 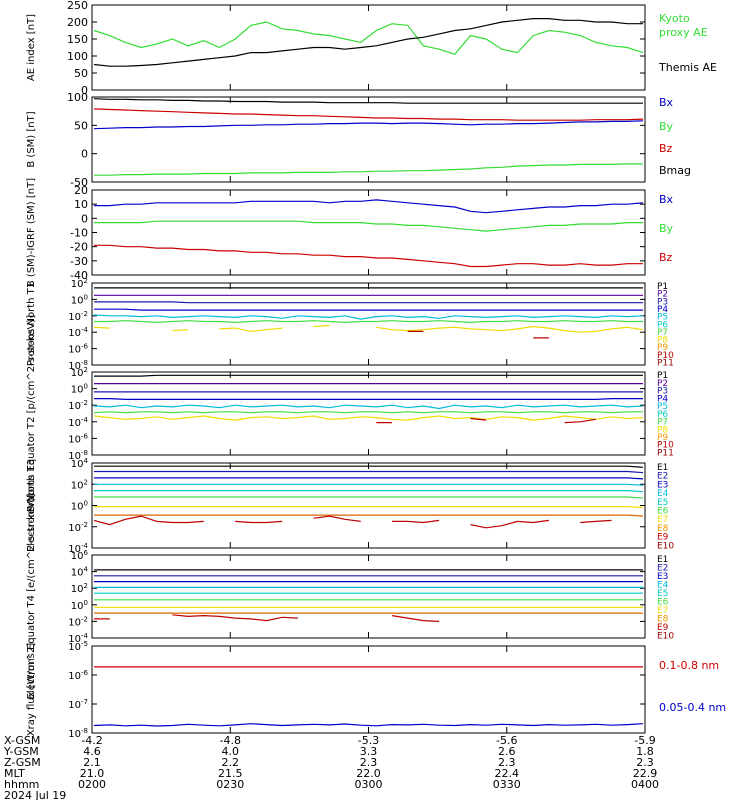 What do you see at coordinates (644, 740) in the screenshot?
I see `annotation-value: -5.9` at bounding box center [644, 740].